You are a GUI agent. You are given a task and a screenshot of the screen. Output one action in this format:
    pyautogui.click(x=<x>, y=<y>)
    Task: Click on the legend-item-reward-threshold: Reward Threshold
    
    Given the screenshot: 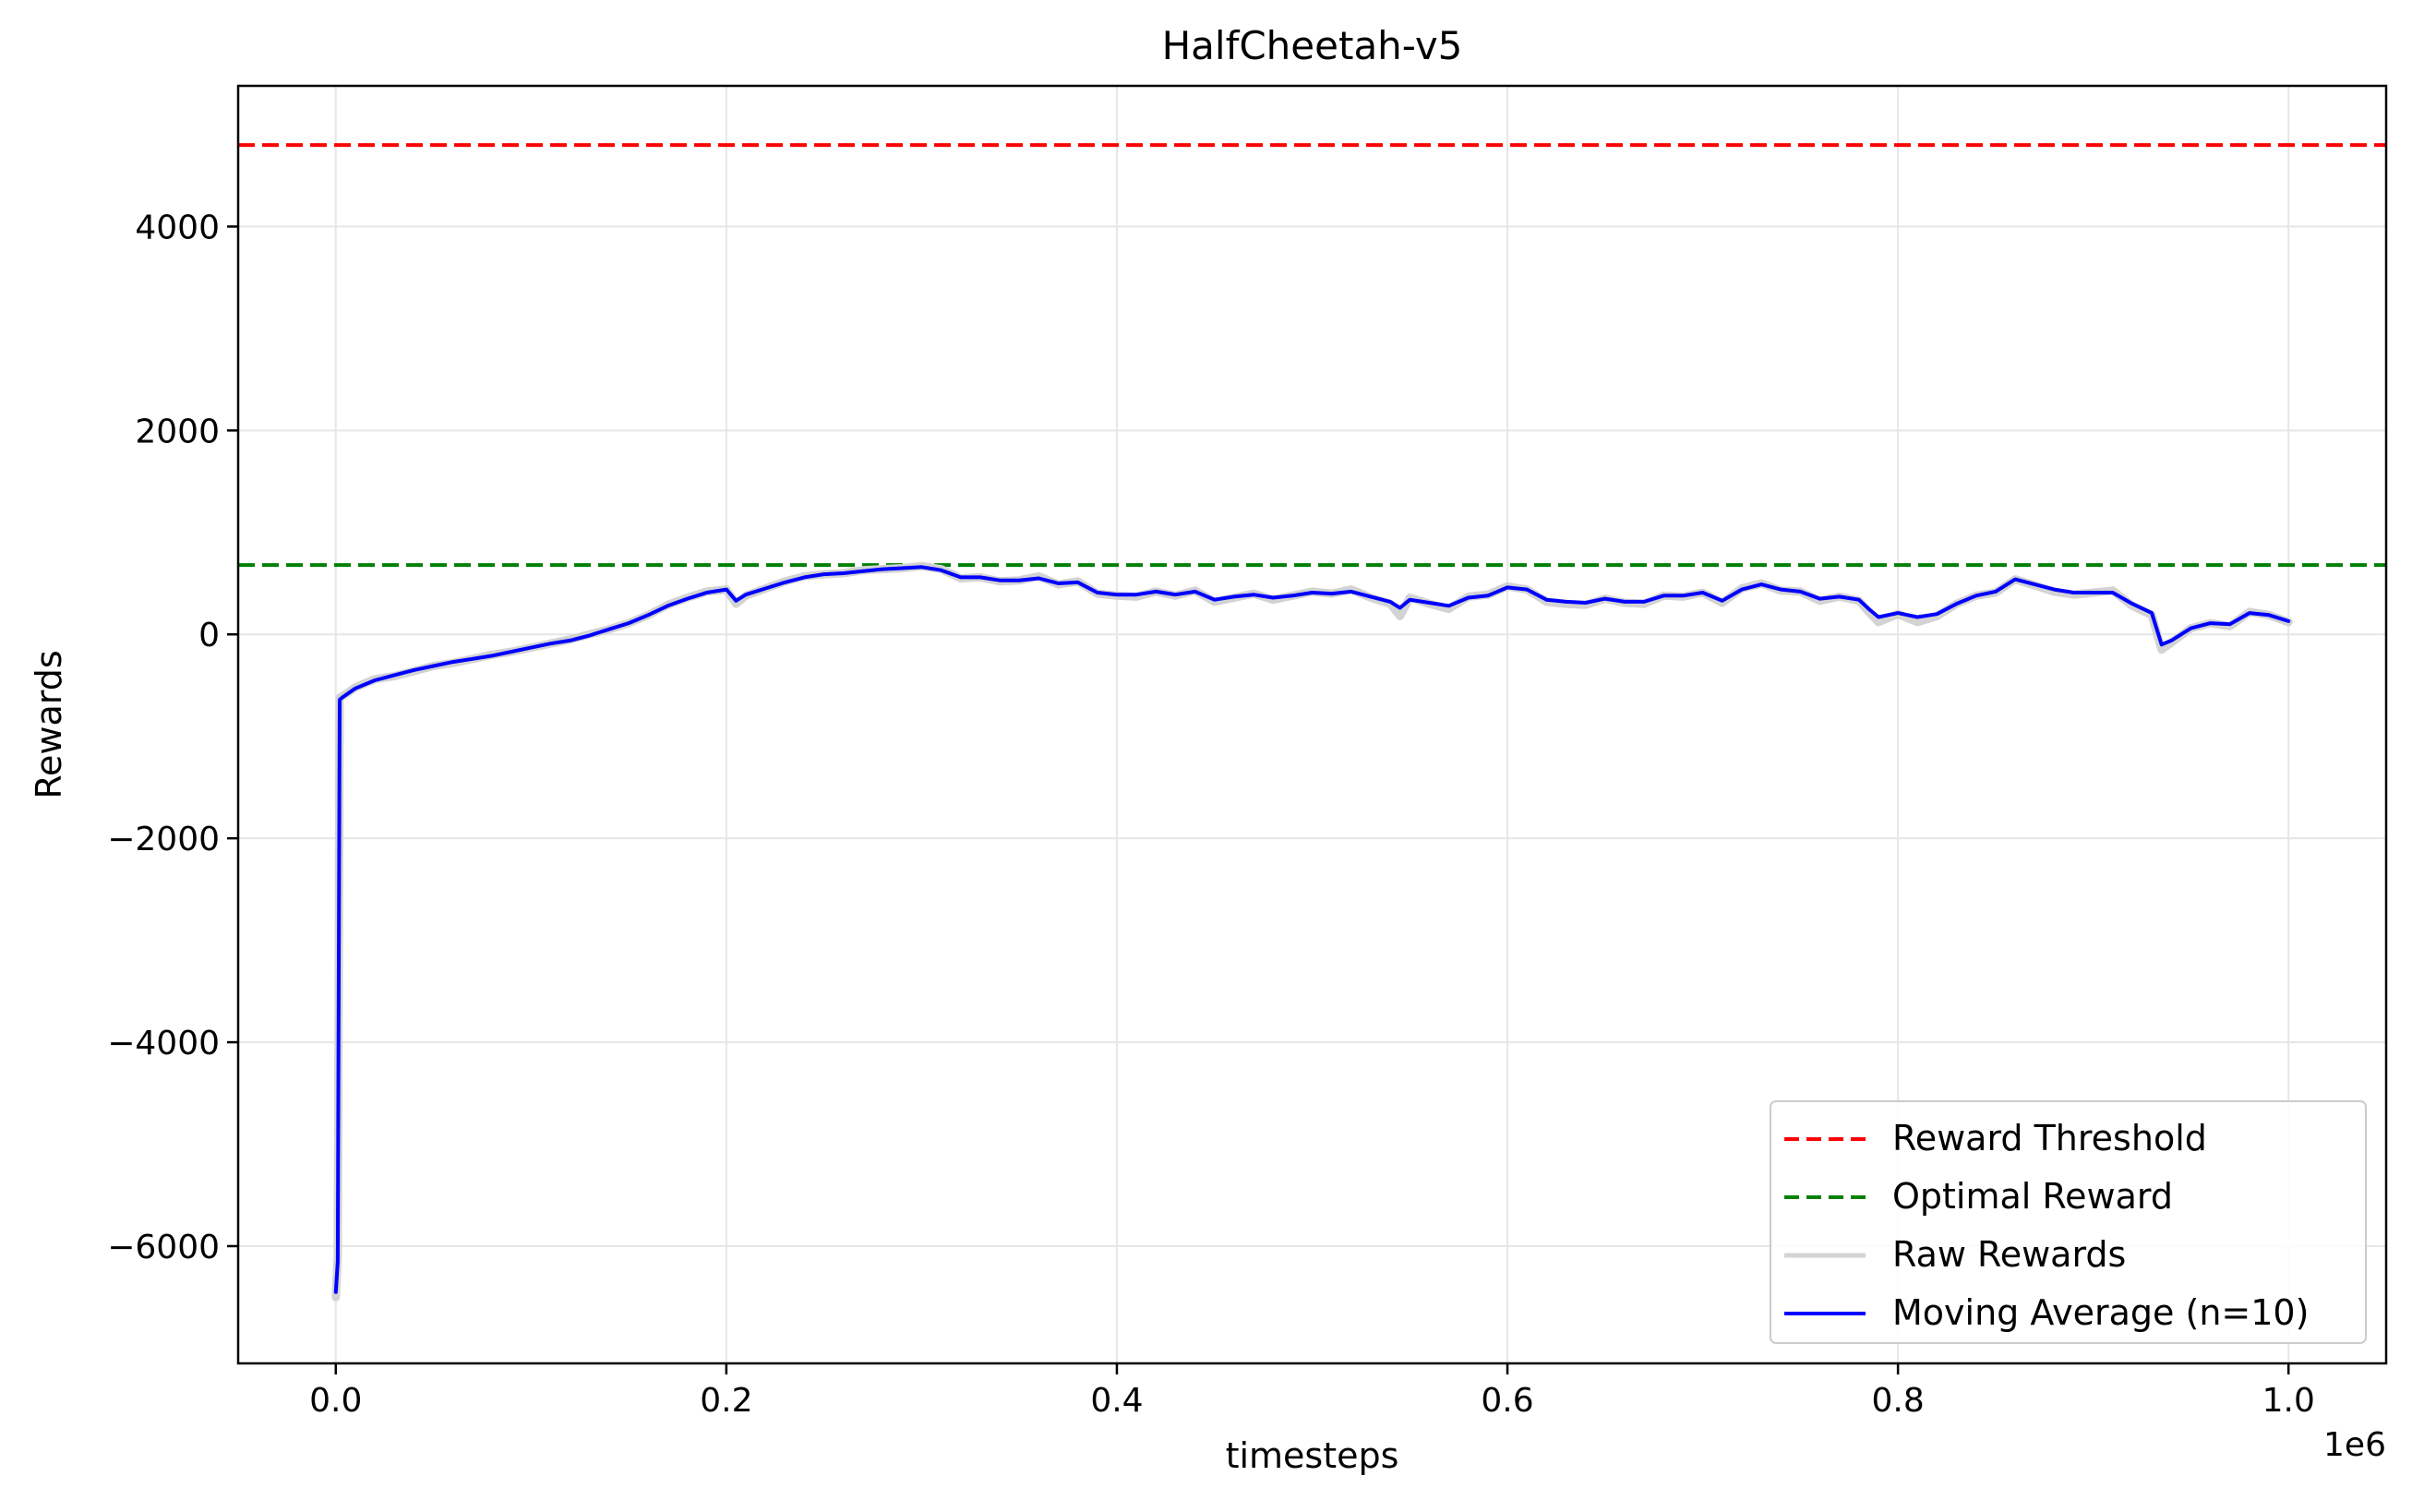 What is the action you would take?
    pyautogui.click(x=1995, y=1138)
    